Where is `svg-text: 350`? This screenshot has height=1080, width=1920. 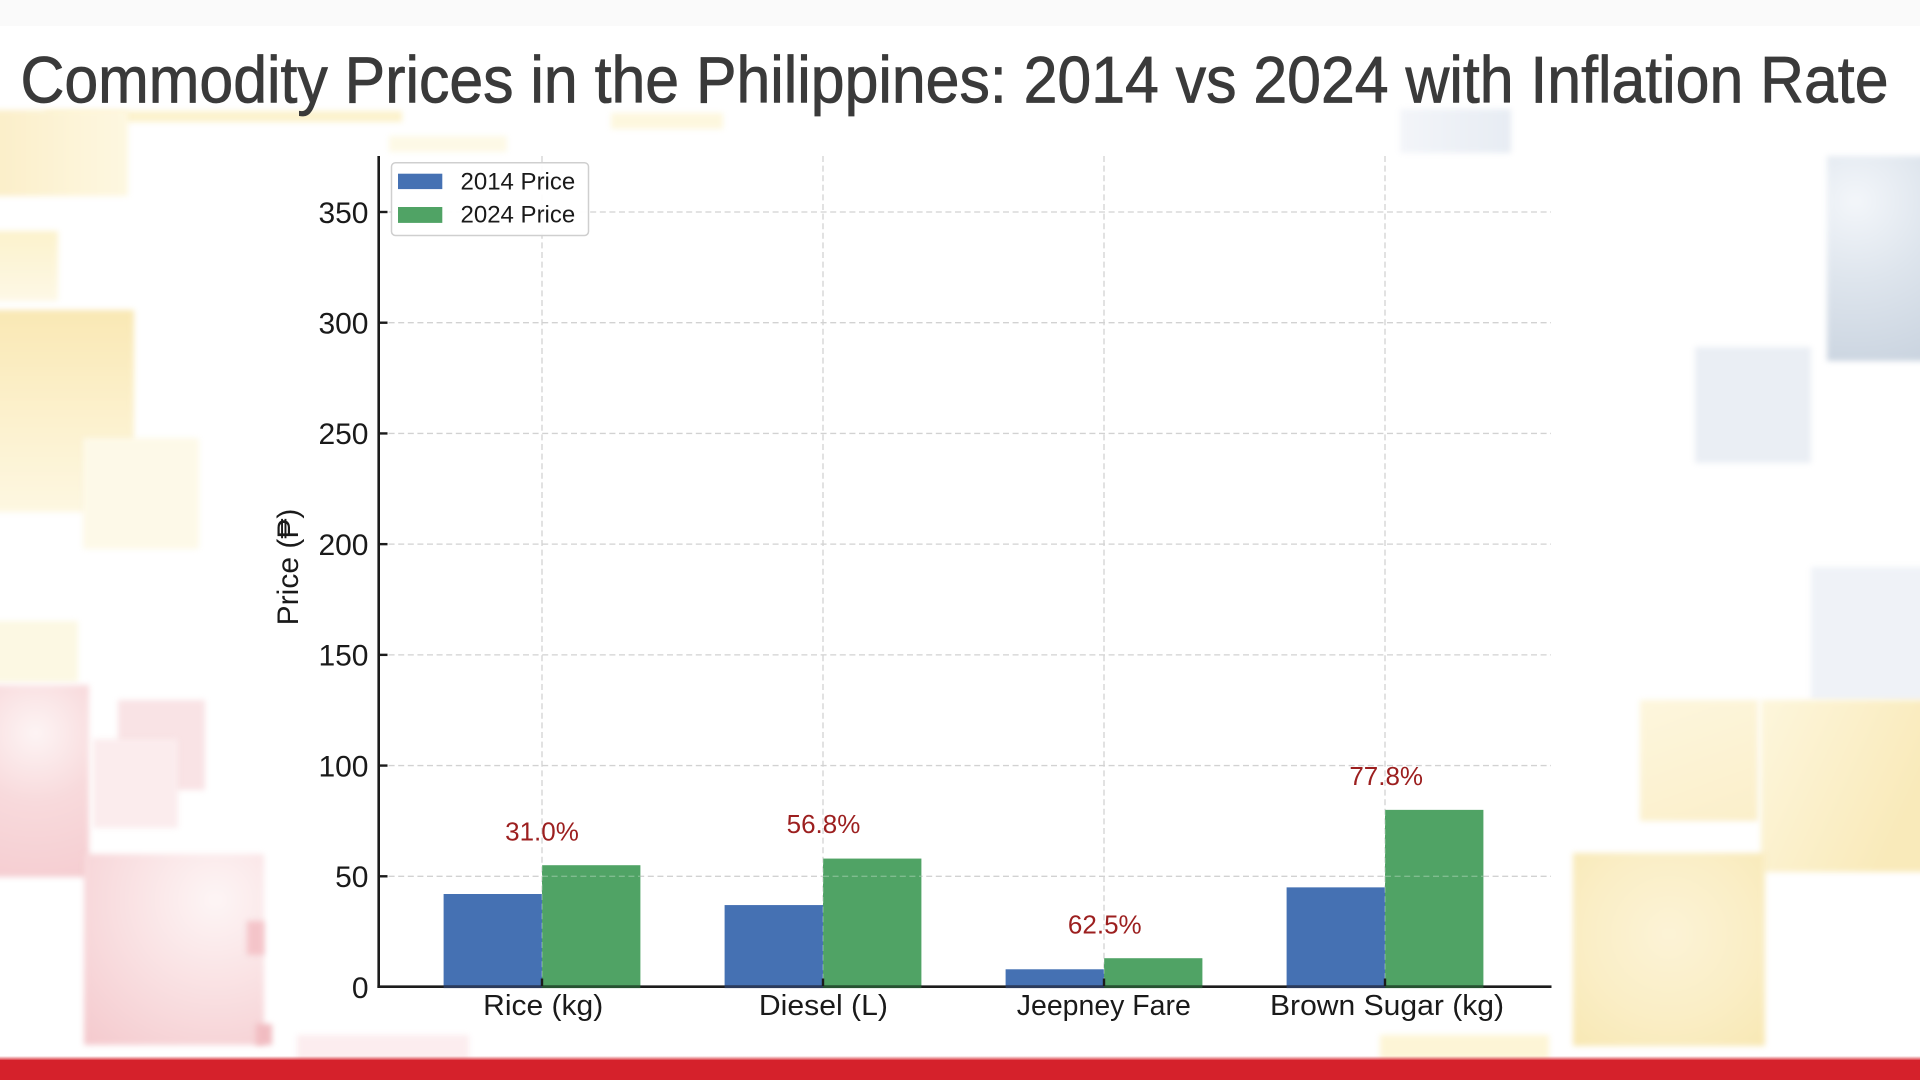
svg-text: 350 is located at coordinates (343, 213).